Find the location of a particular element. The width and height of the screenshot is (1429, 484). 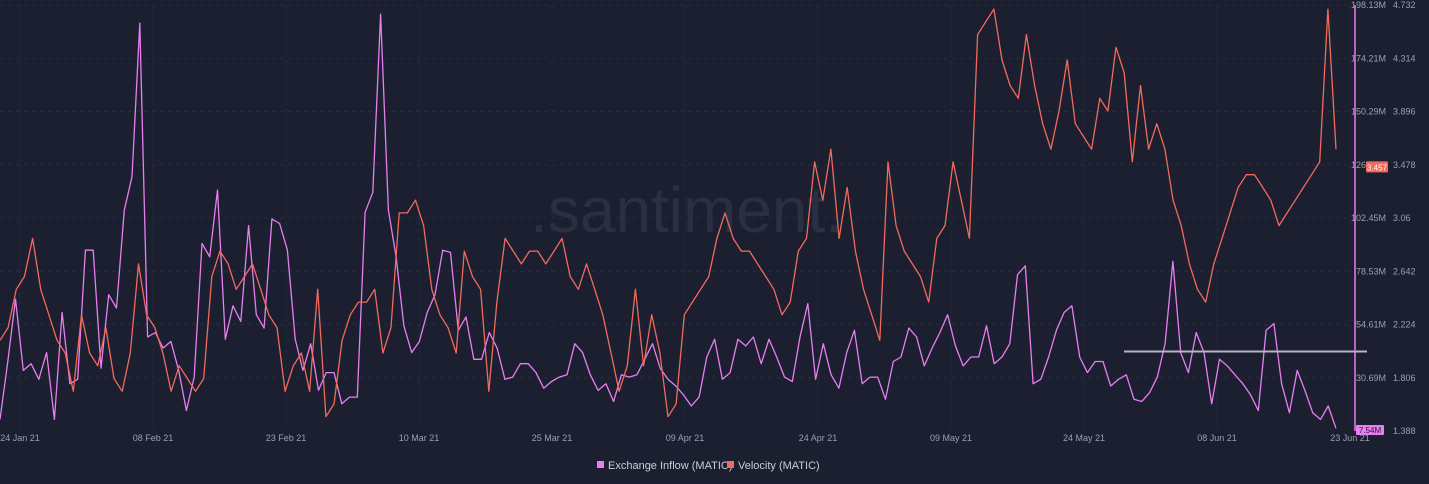

velocity-value-badge is located at coordinates (1377, 167).